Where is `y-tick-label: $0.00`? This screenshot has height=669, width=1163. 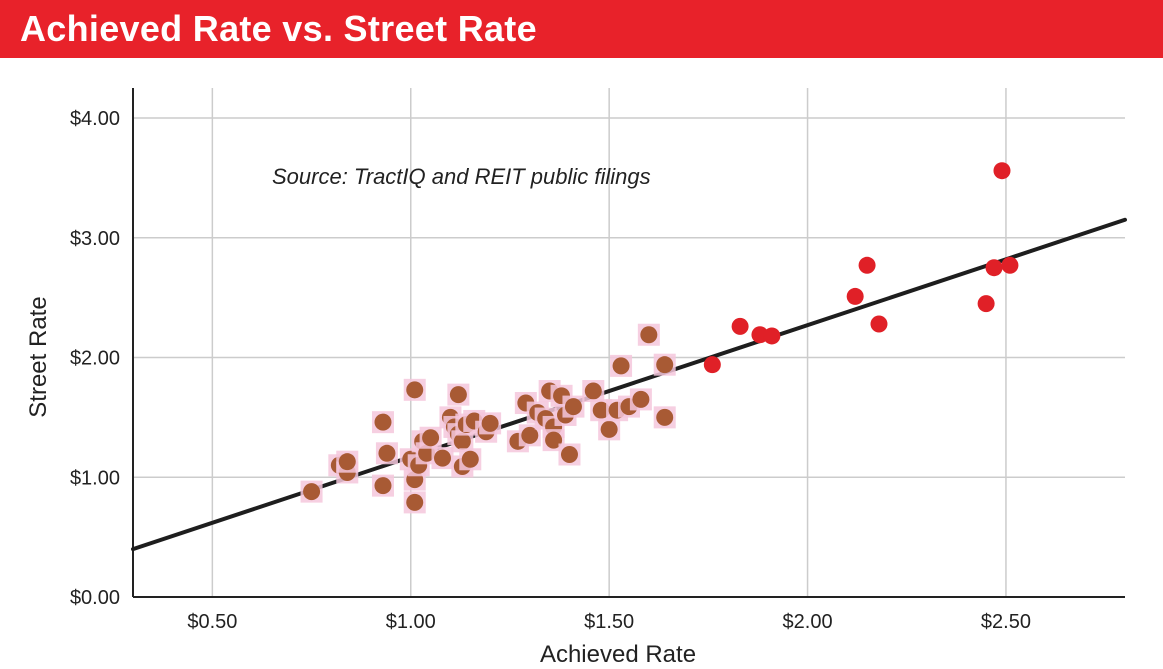 y-tick-label: $0.00 is located at coordinates (95, 598).